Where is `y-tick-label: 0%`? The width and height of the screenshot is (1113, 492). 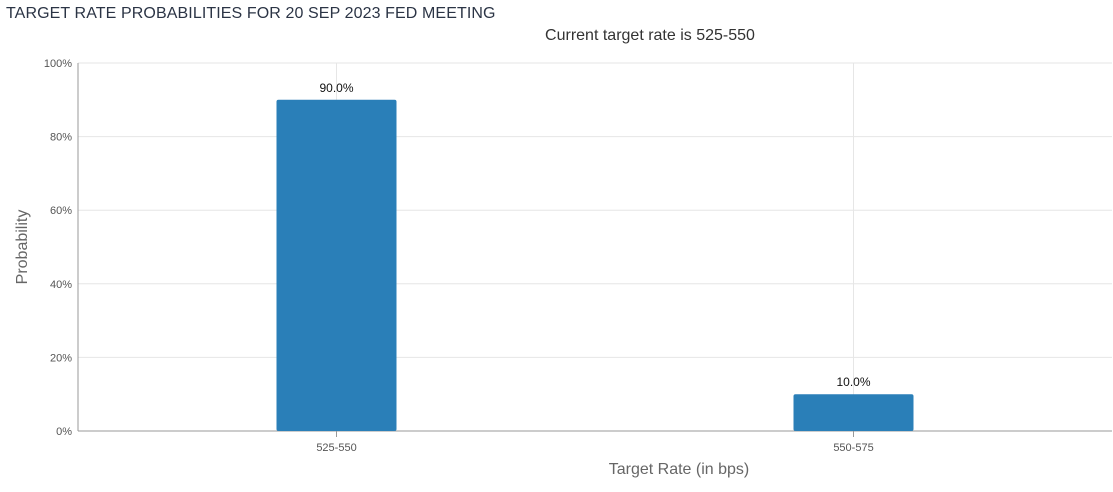
y-tick-label: 0% is located at coordinates (64, 432).